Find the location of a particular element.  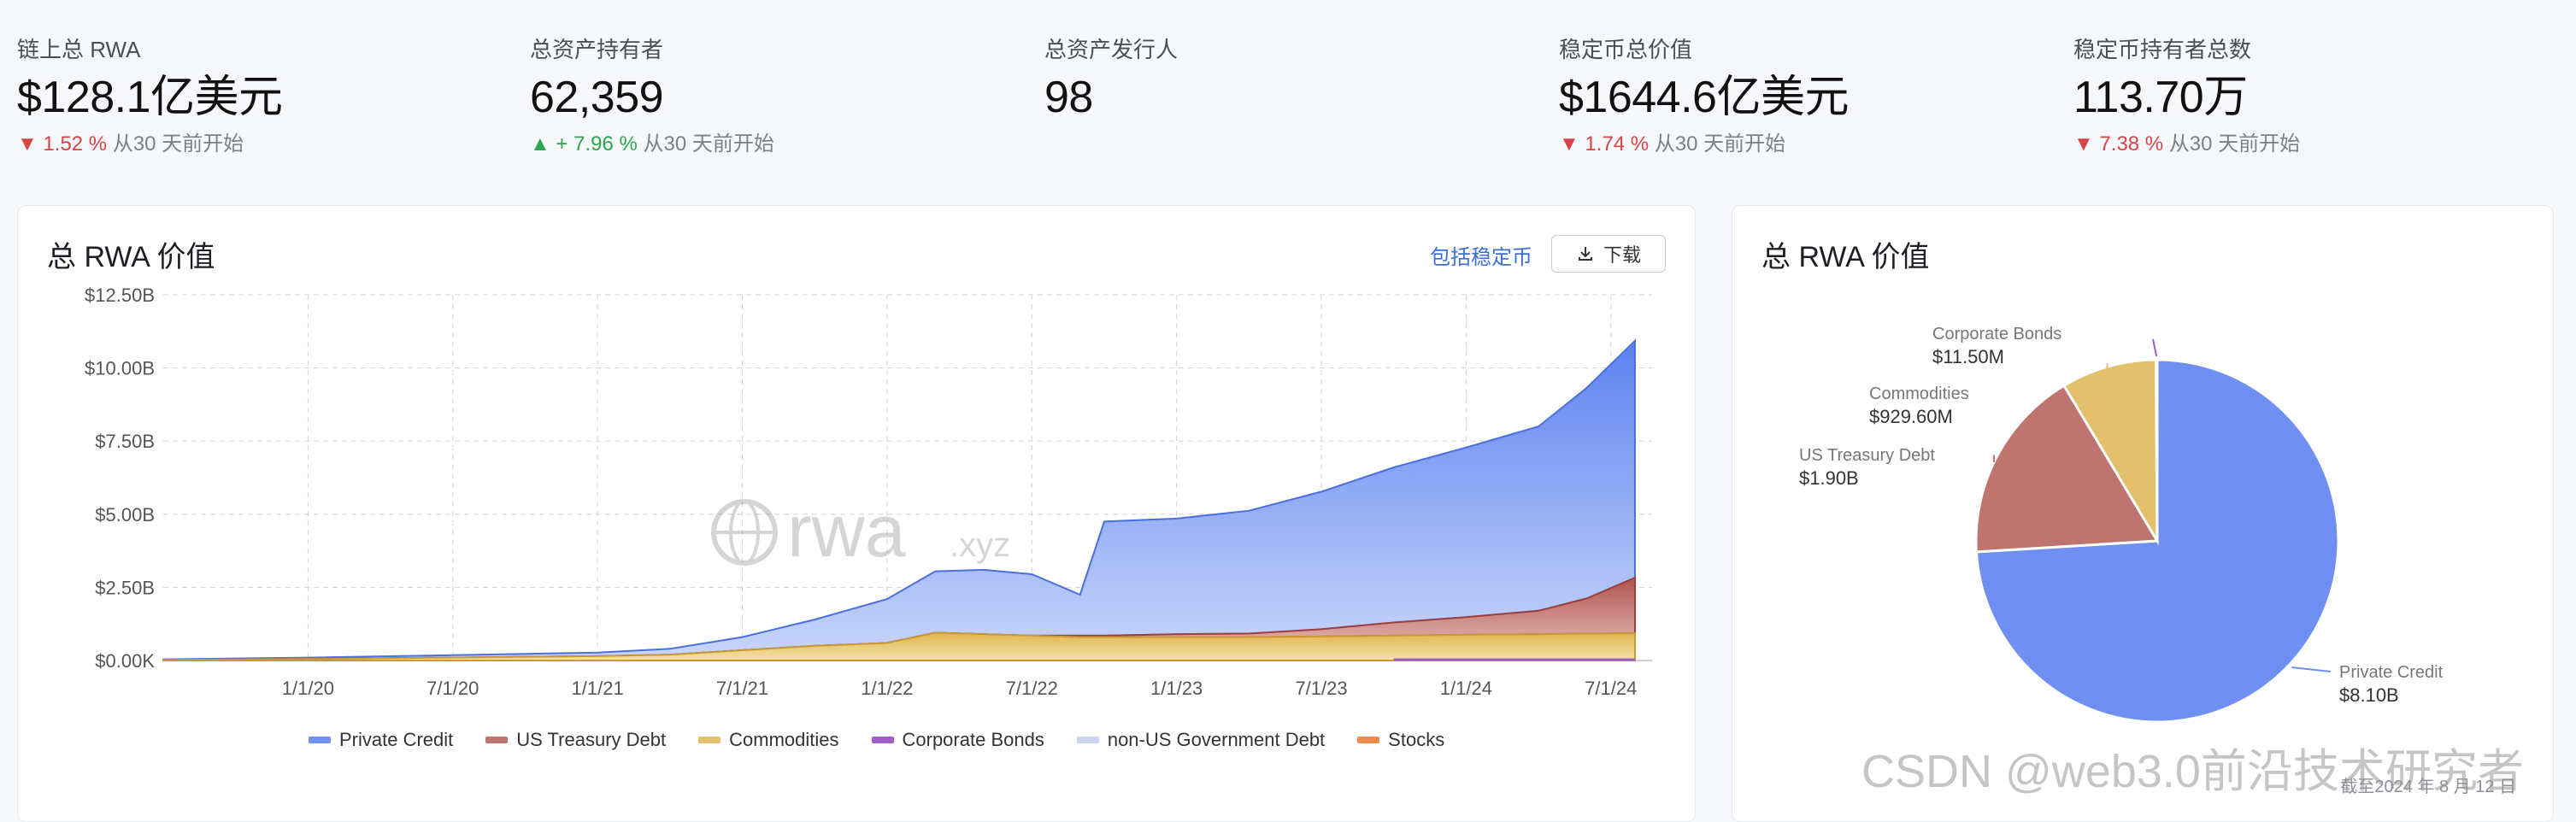

stat-value: $1644.6亿美元 is located at coordinates (1704, 97).